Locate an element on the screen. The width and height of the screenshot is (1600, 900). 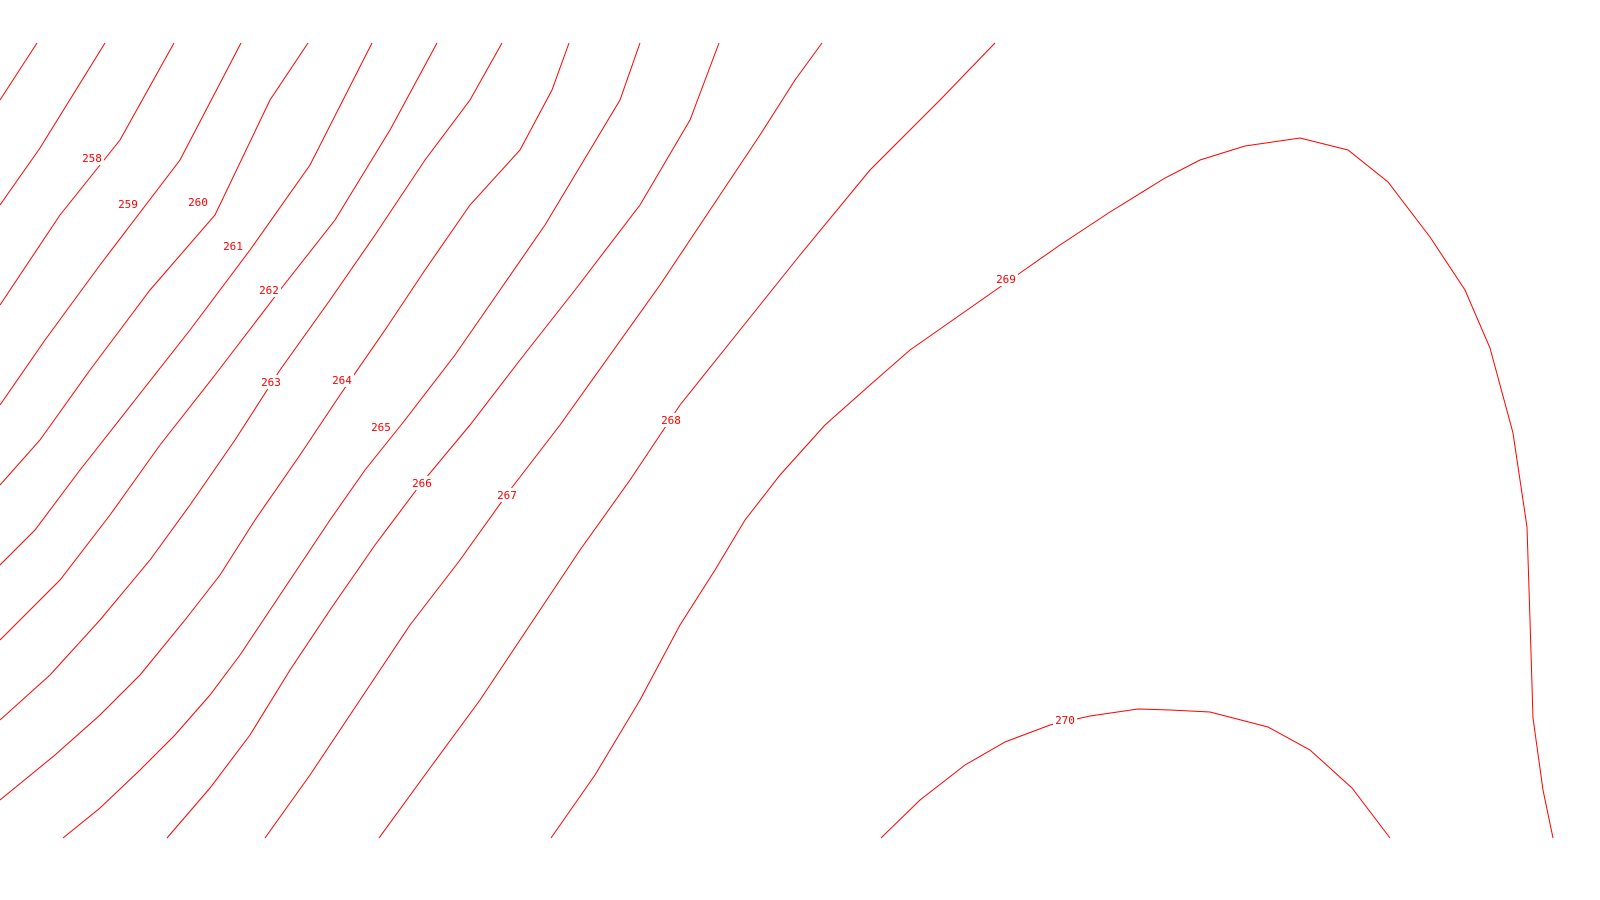
contour-label-258-text: 258 is located at coordinates (92, 158).